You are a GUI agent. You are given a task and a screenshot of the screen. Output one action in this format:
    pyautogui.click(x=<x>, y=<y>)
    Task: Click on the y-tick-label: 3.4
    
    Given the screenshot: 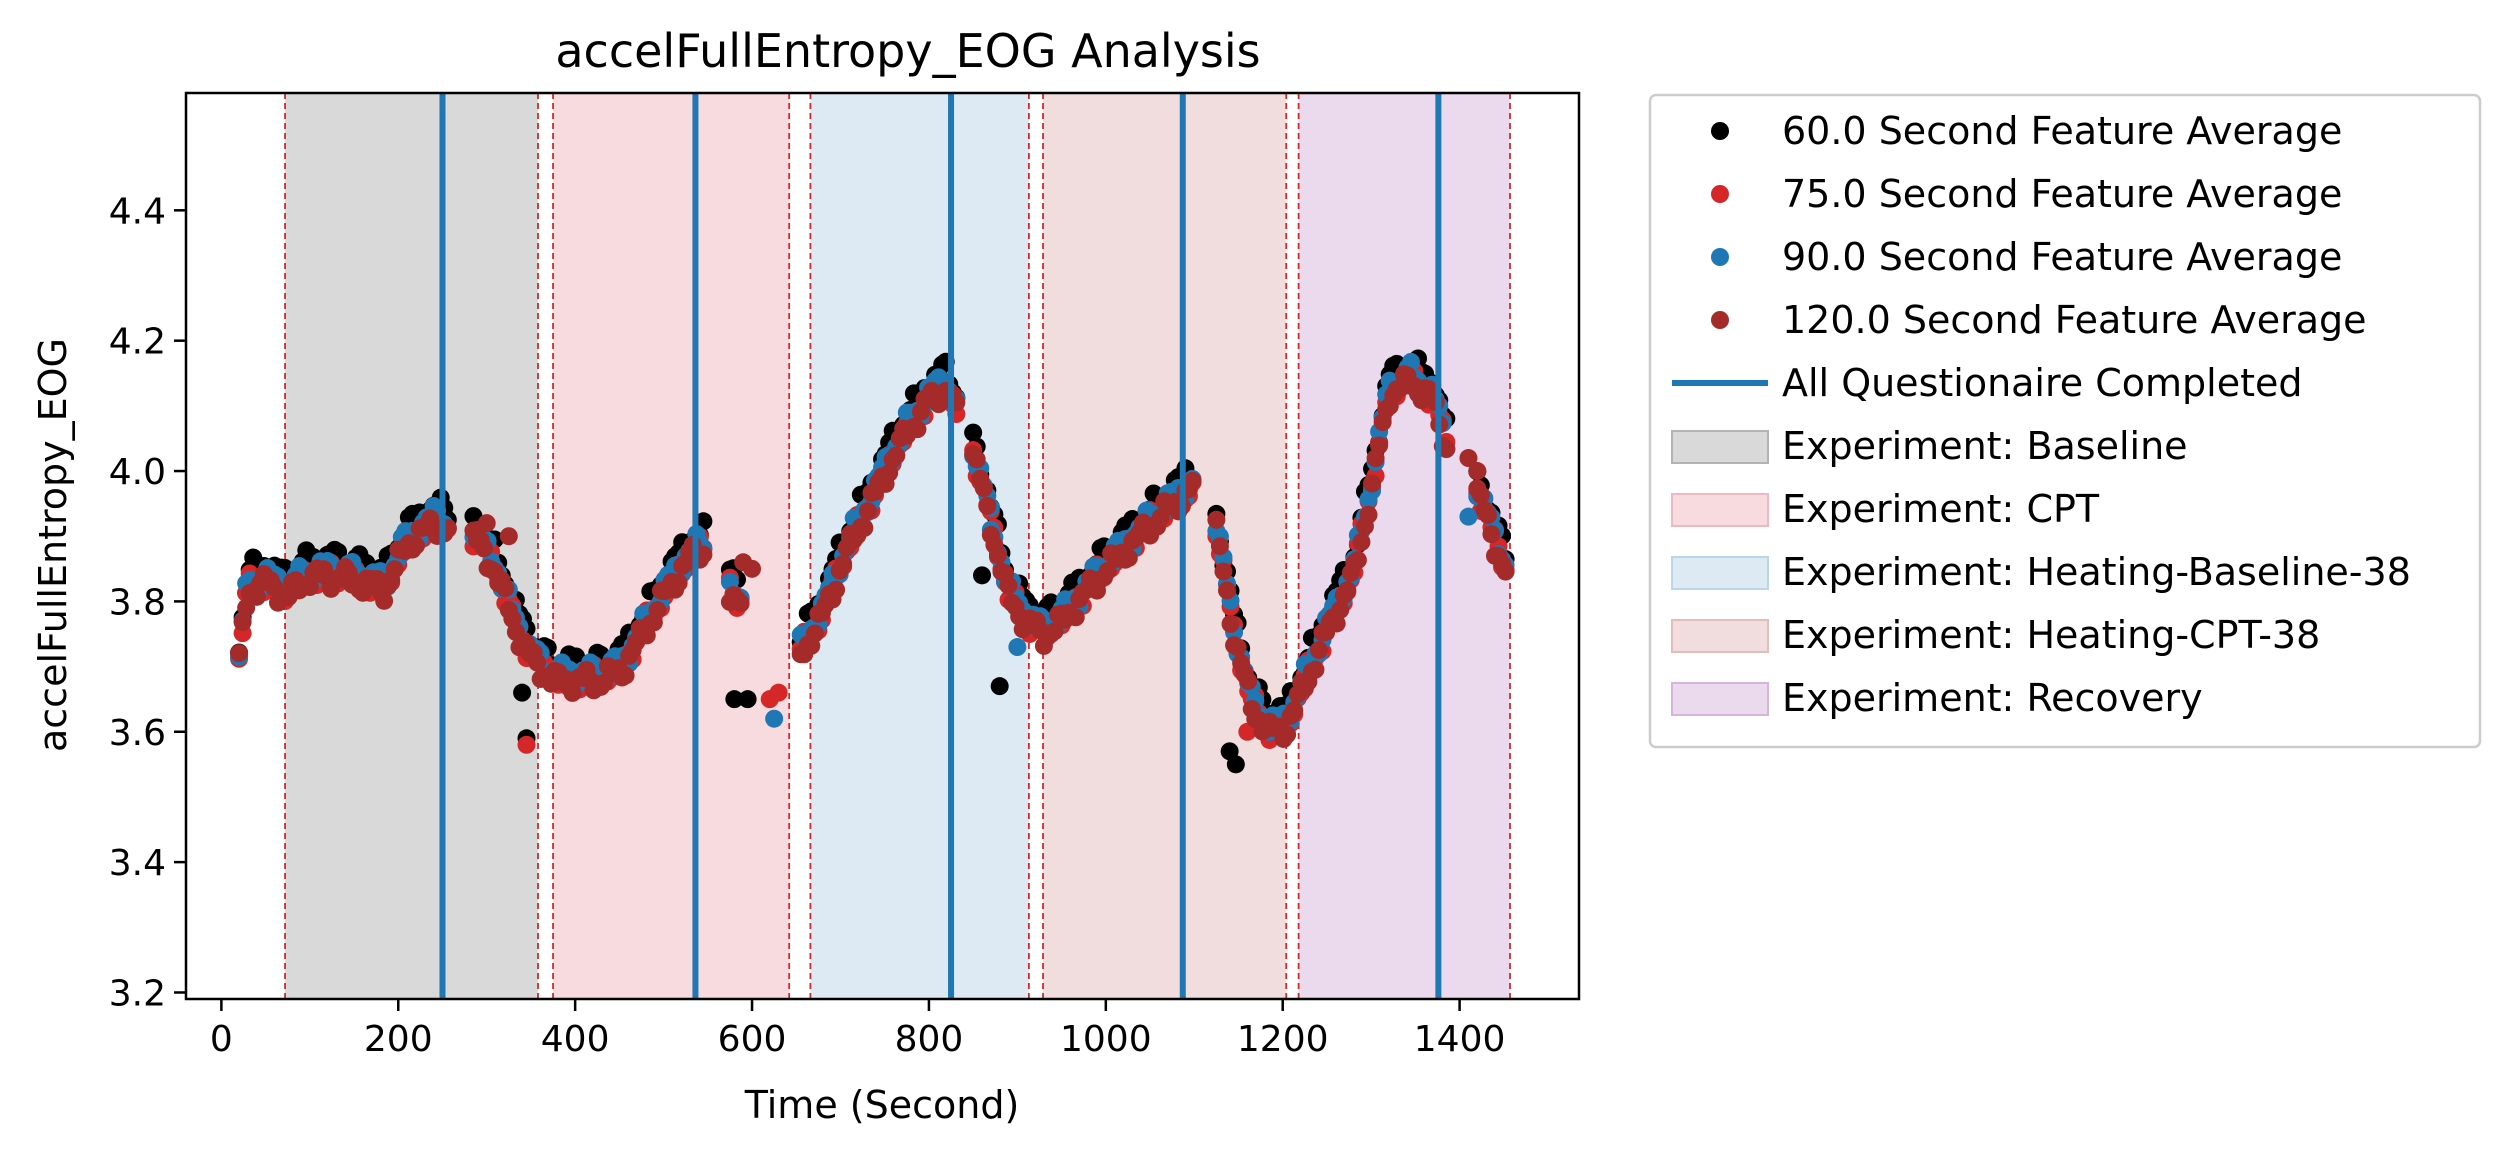 What is the action you would take?
    pyautogui.click(x=137, y=863)
    